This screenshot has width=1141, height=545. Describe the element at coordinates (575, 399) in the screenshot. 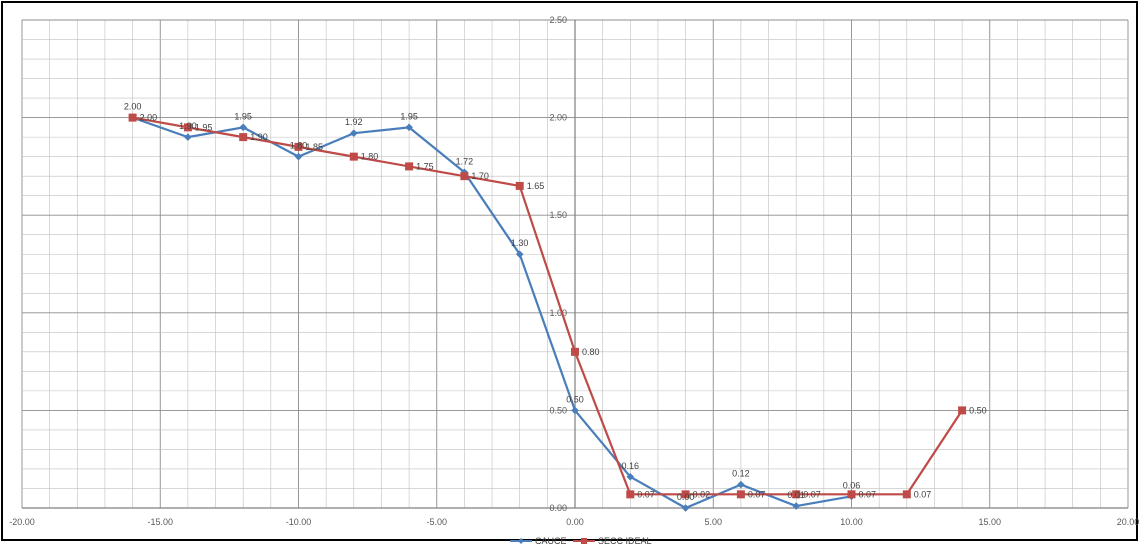

I see `cauce-data-label: 0.50` at that location.